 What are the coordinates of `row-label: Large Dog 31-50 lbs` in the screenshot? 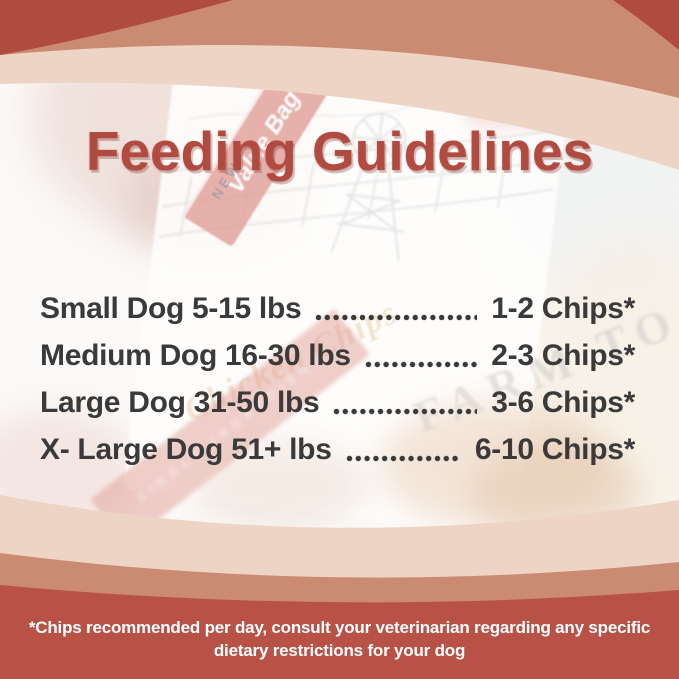 It's located at (180, 402).